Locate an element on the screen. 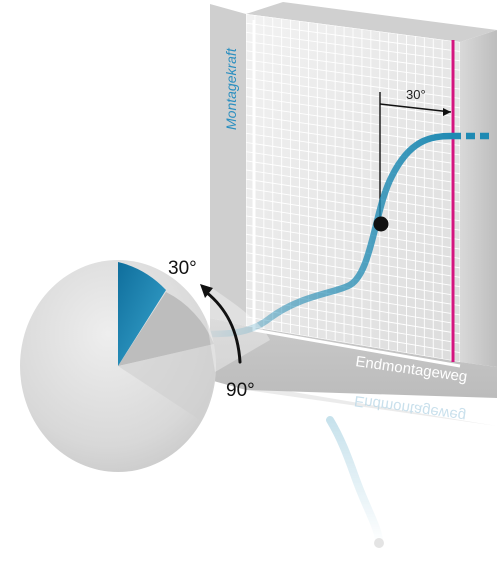 The width and height of the screenshot is (503, 582). board-left-frame is located at coordinates (228, 165).